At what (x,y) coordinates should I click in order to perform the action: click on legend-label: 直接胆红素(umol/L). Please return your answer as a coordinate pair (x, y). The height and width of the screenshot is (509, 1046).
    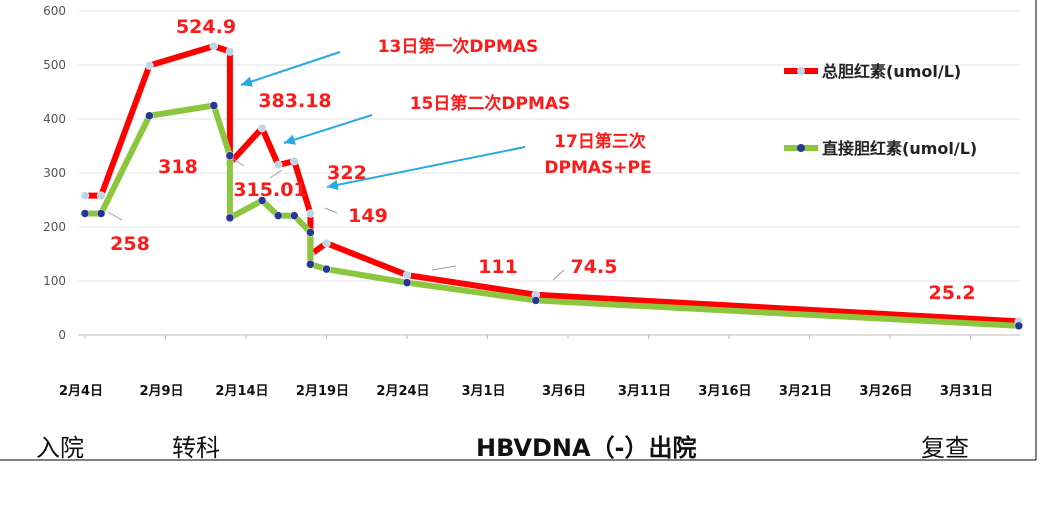
    Looking at the image, I should click on (899, 148).